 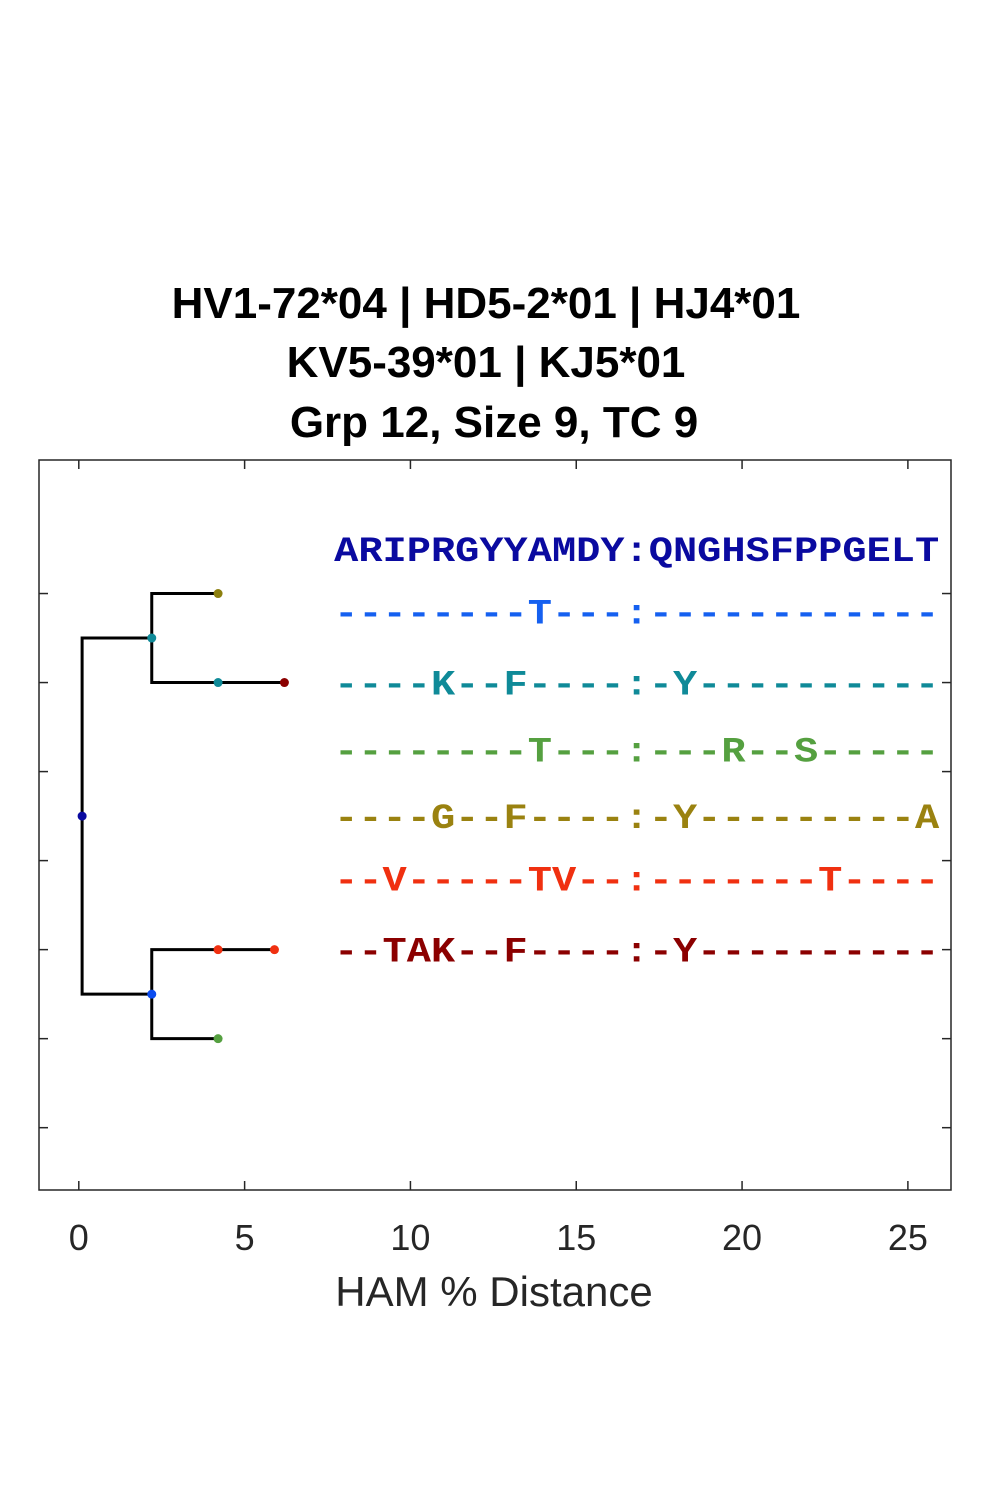 What do you see at coordinates (636, 953) in the screenshot?
I see `sequence-row: --TAK--F----:-Y----------` at bounding box center [636, 953].